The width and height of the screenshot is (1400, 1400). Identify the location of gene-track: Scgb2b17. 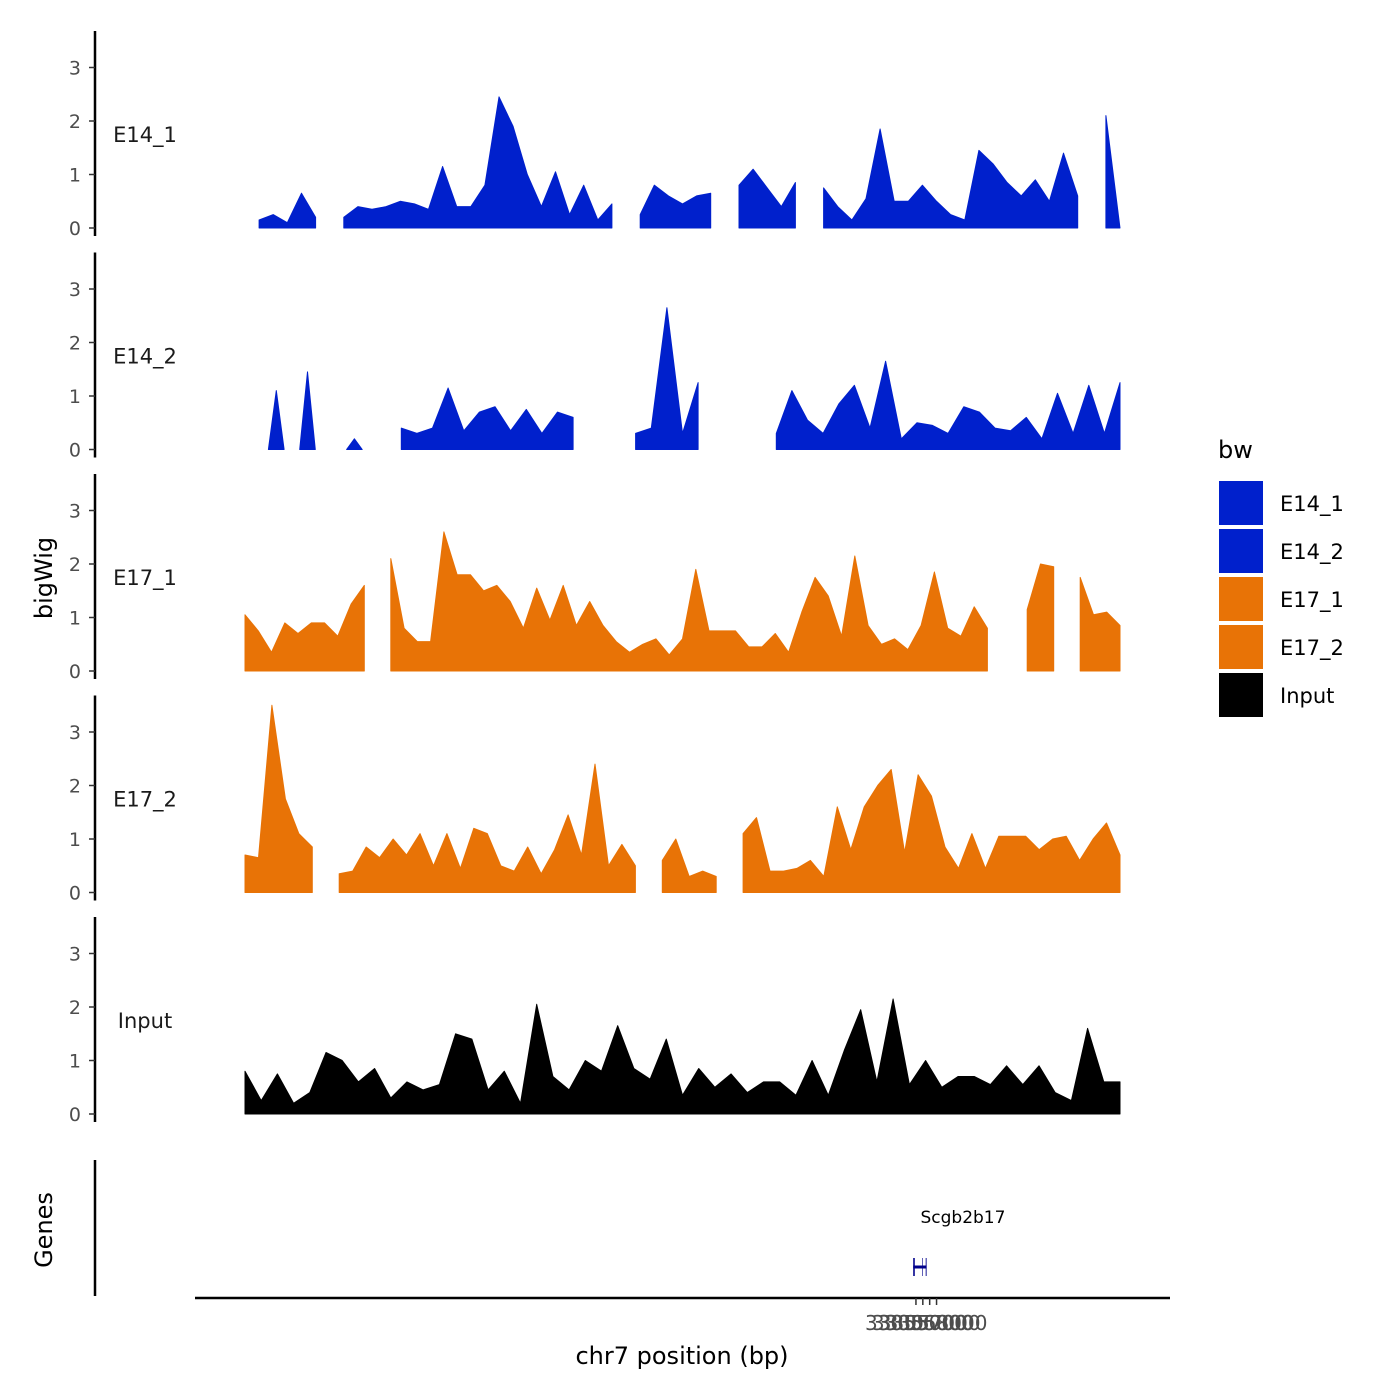
(549, 1228).